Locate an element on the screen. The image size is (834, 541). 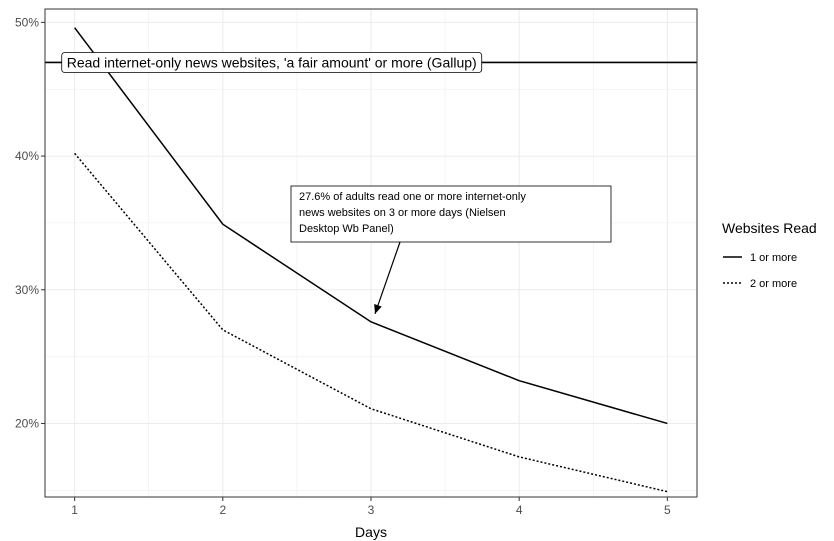
x-tick-label-5: 5 is located at coordinates (667, 510).